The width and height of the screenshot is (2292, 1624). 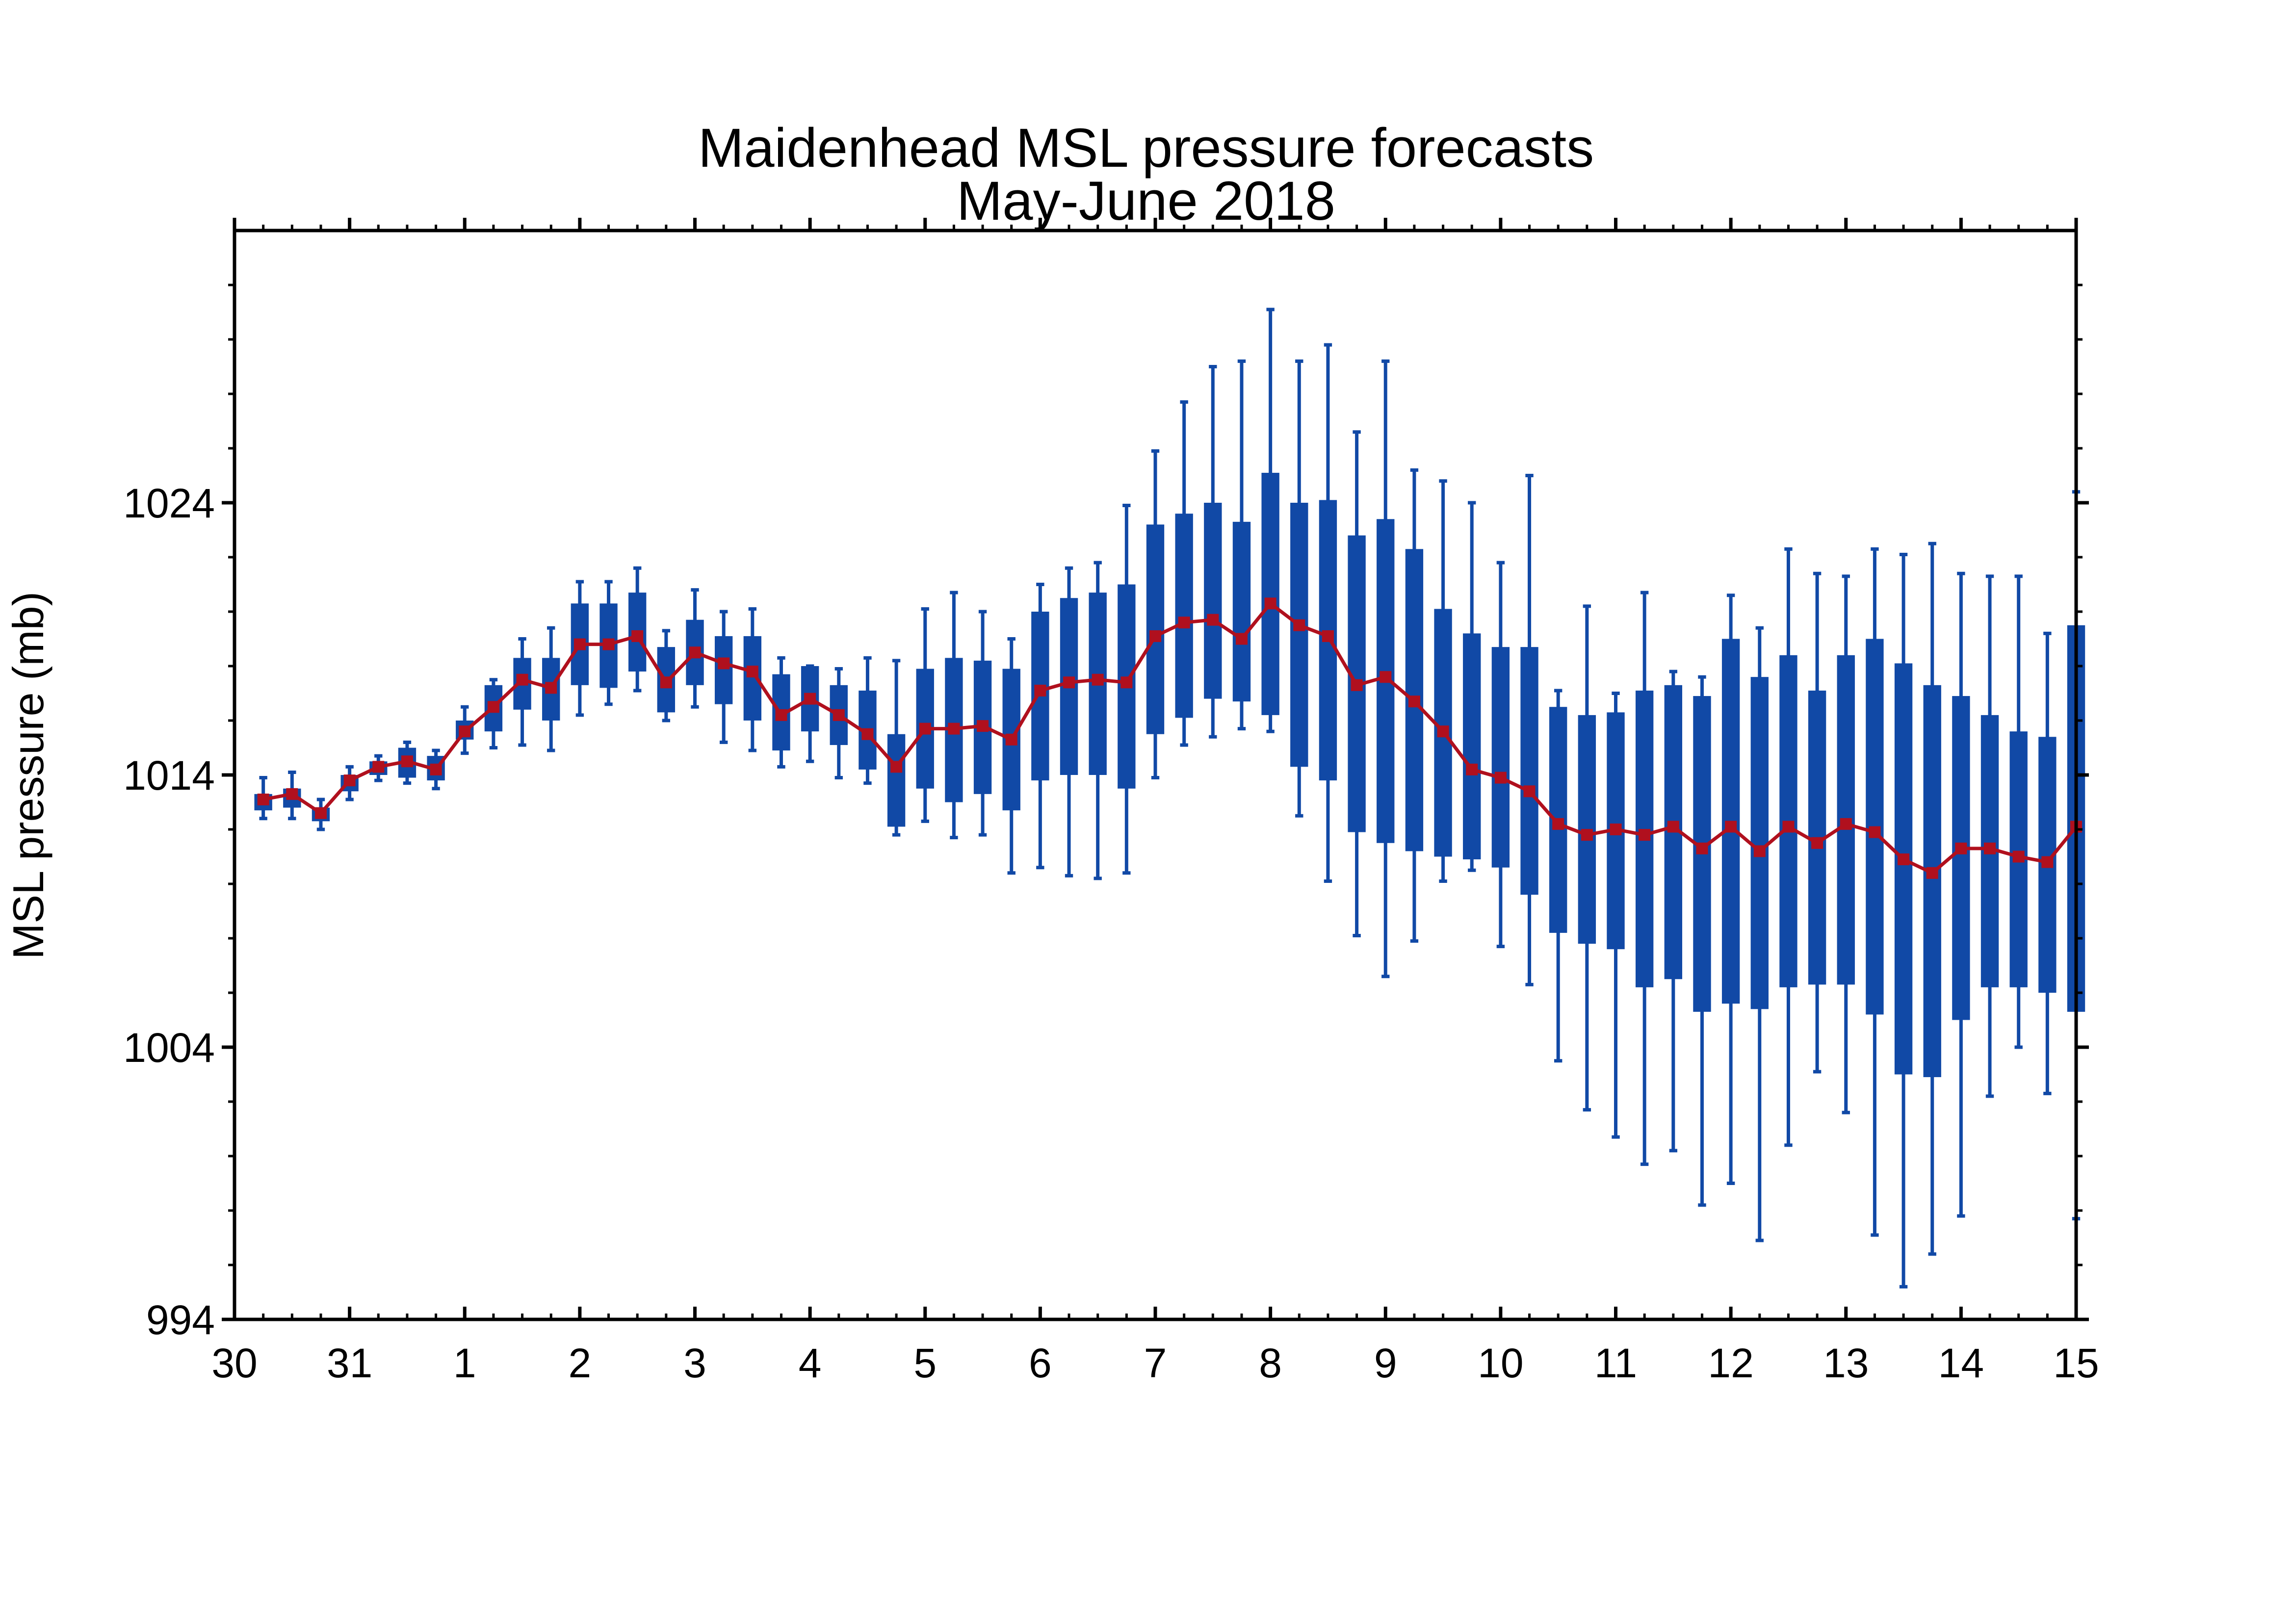 I want to click on x-tick-label: 6, so click(x=1040, y=1363).